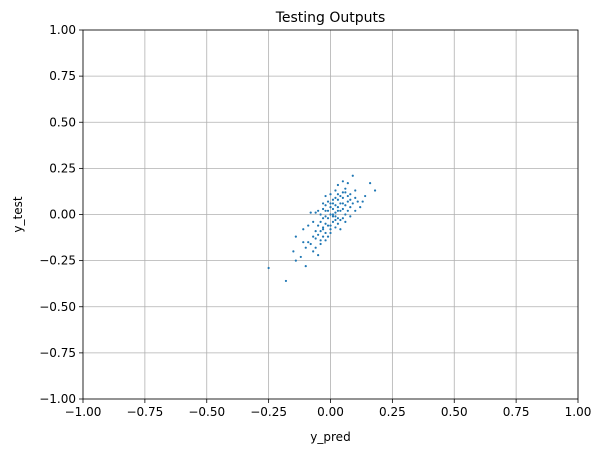 This screenshot has height=453, width=603. Describe the element at coordinates (57, 261) in the screenshot. I see `y-tick-label: −0.25` at that location.